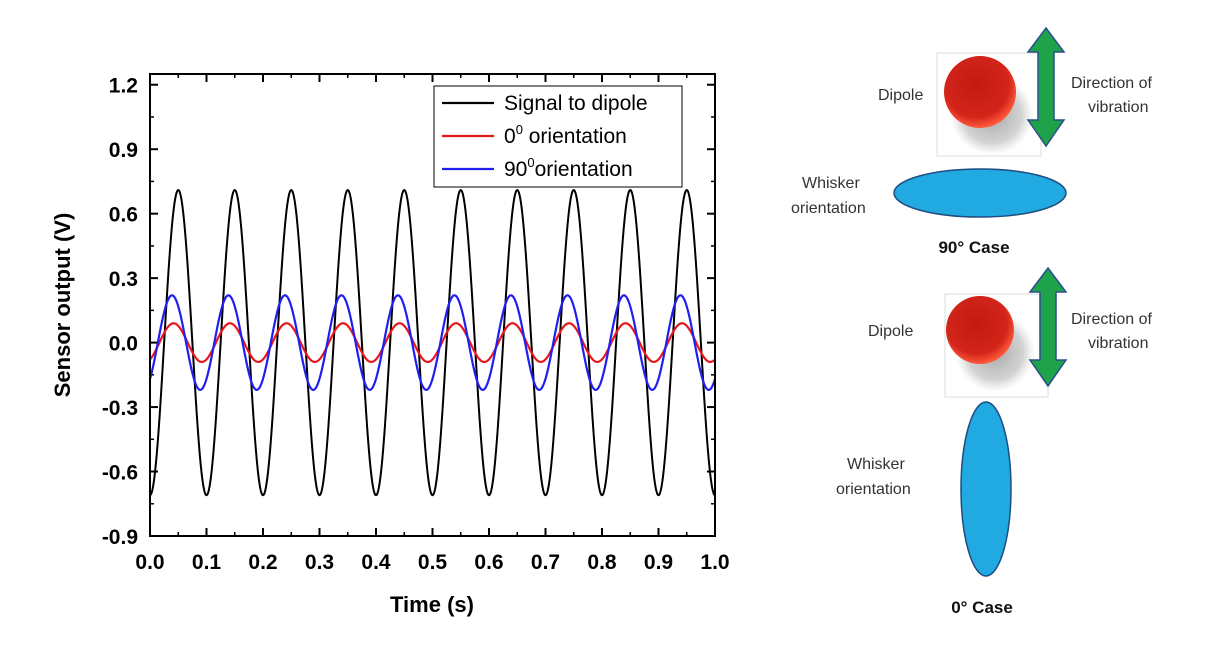  What do you see at coordinates (120, 473) in the screenshot?
I see `y-tick-label: -0.6` at bounding box center [120, 473].